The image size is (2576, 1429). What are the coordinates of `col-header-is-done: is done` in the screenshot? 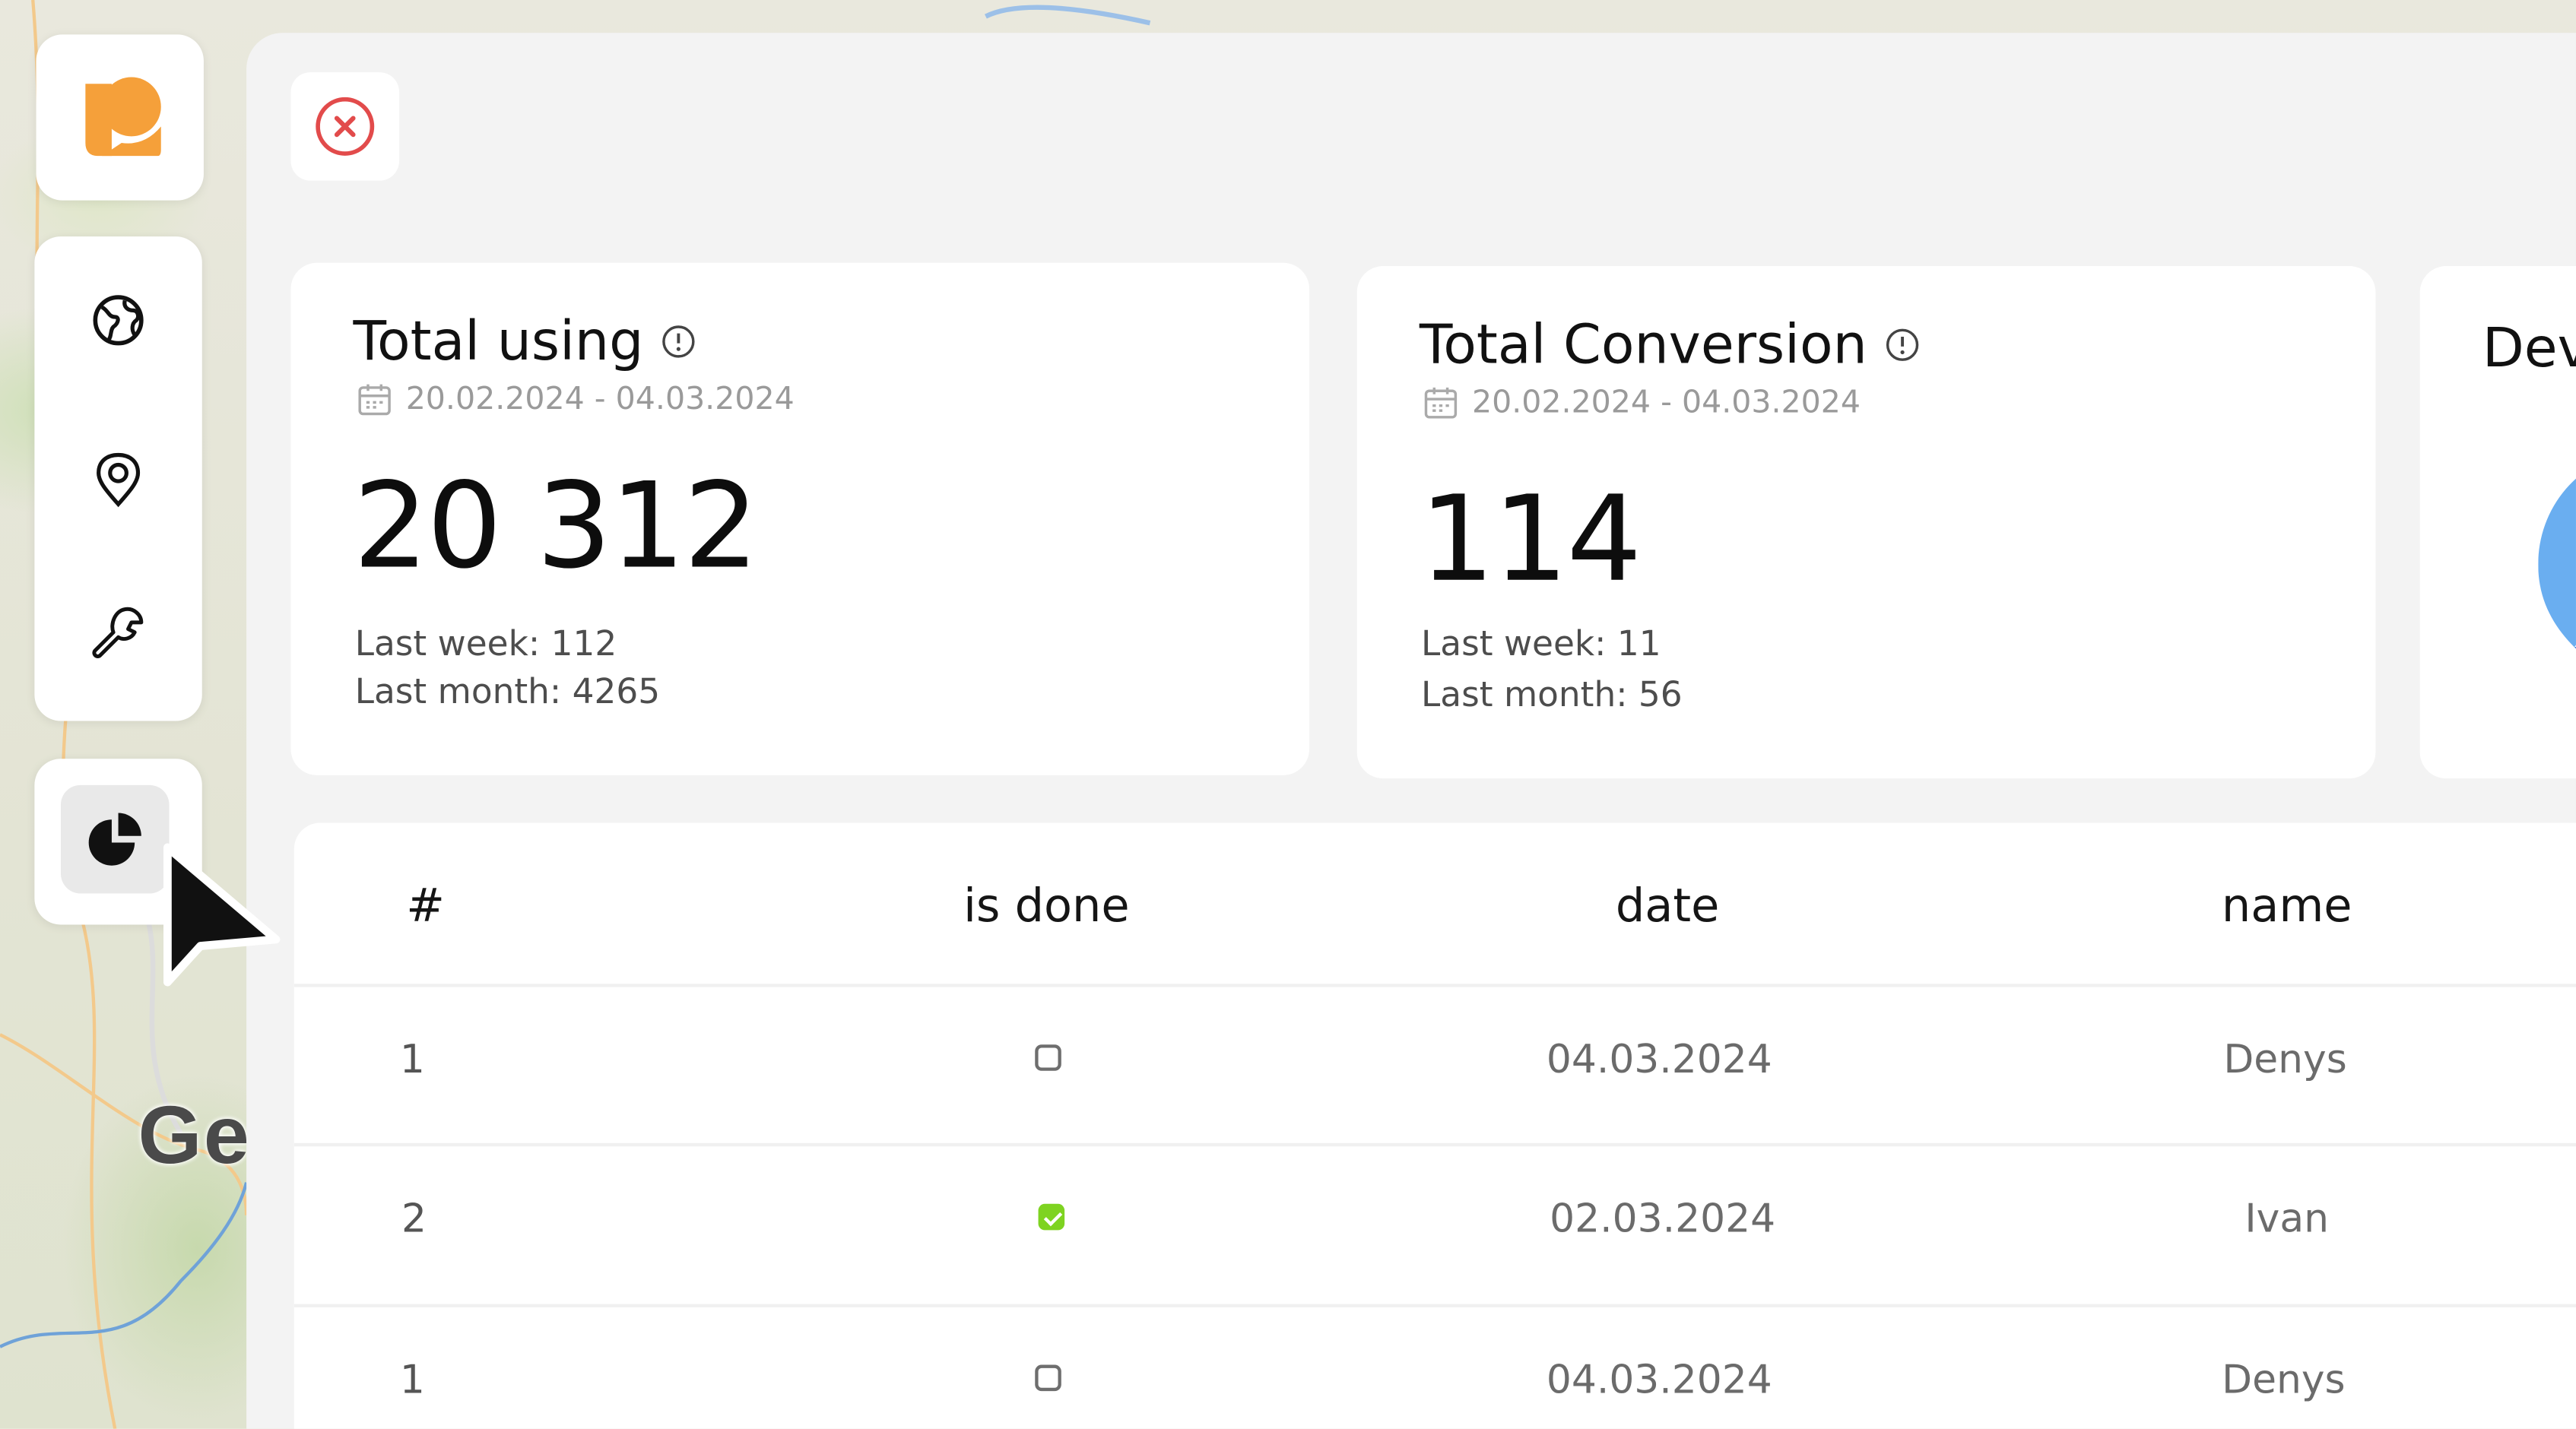 It's located at (1046, 905).